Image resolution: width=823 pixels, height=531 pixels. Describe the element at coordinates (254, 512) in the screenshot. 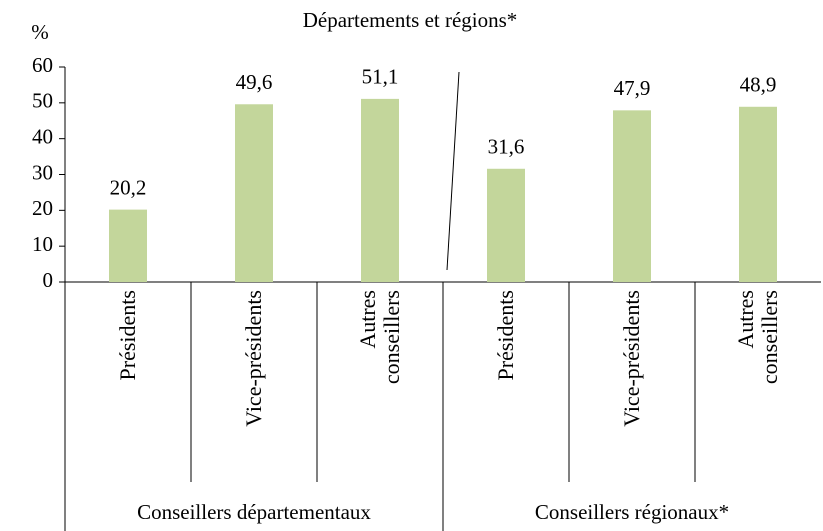

I see `group-label: Conseillers départementaux` at that location.